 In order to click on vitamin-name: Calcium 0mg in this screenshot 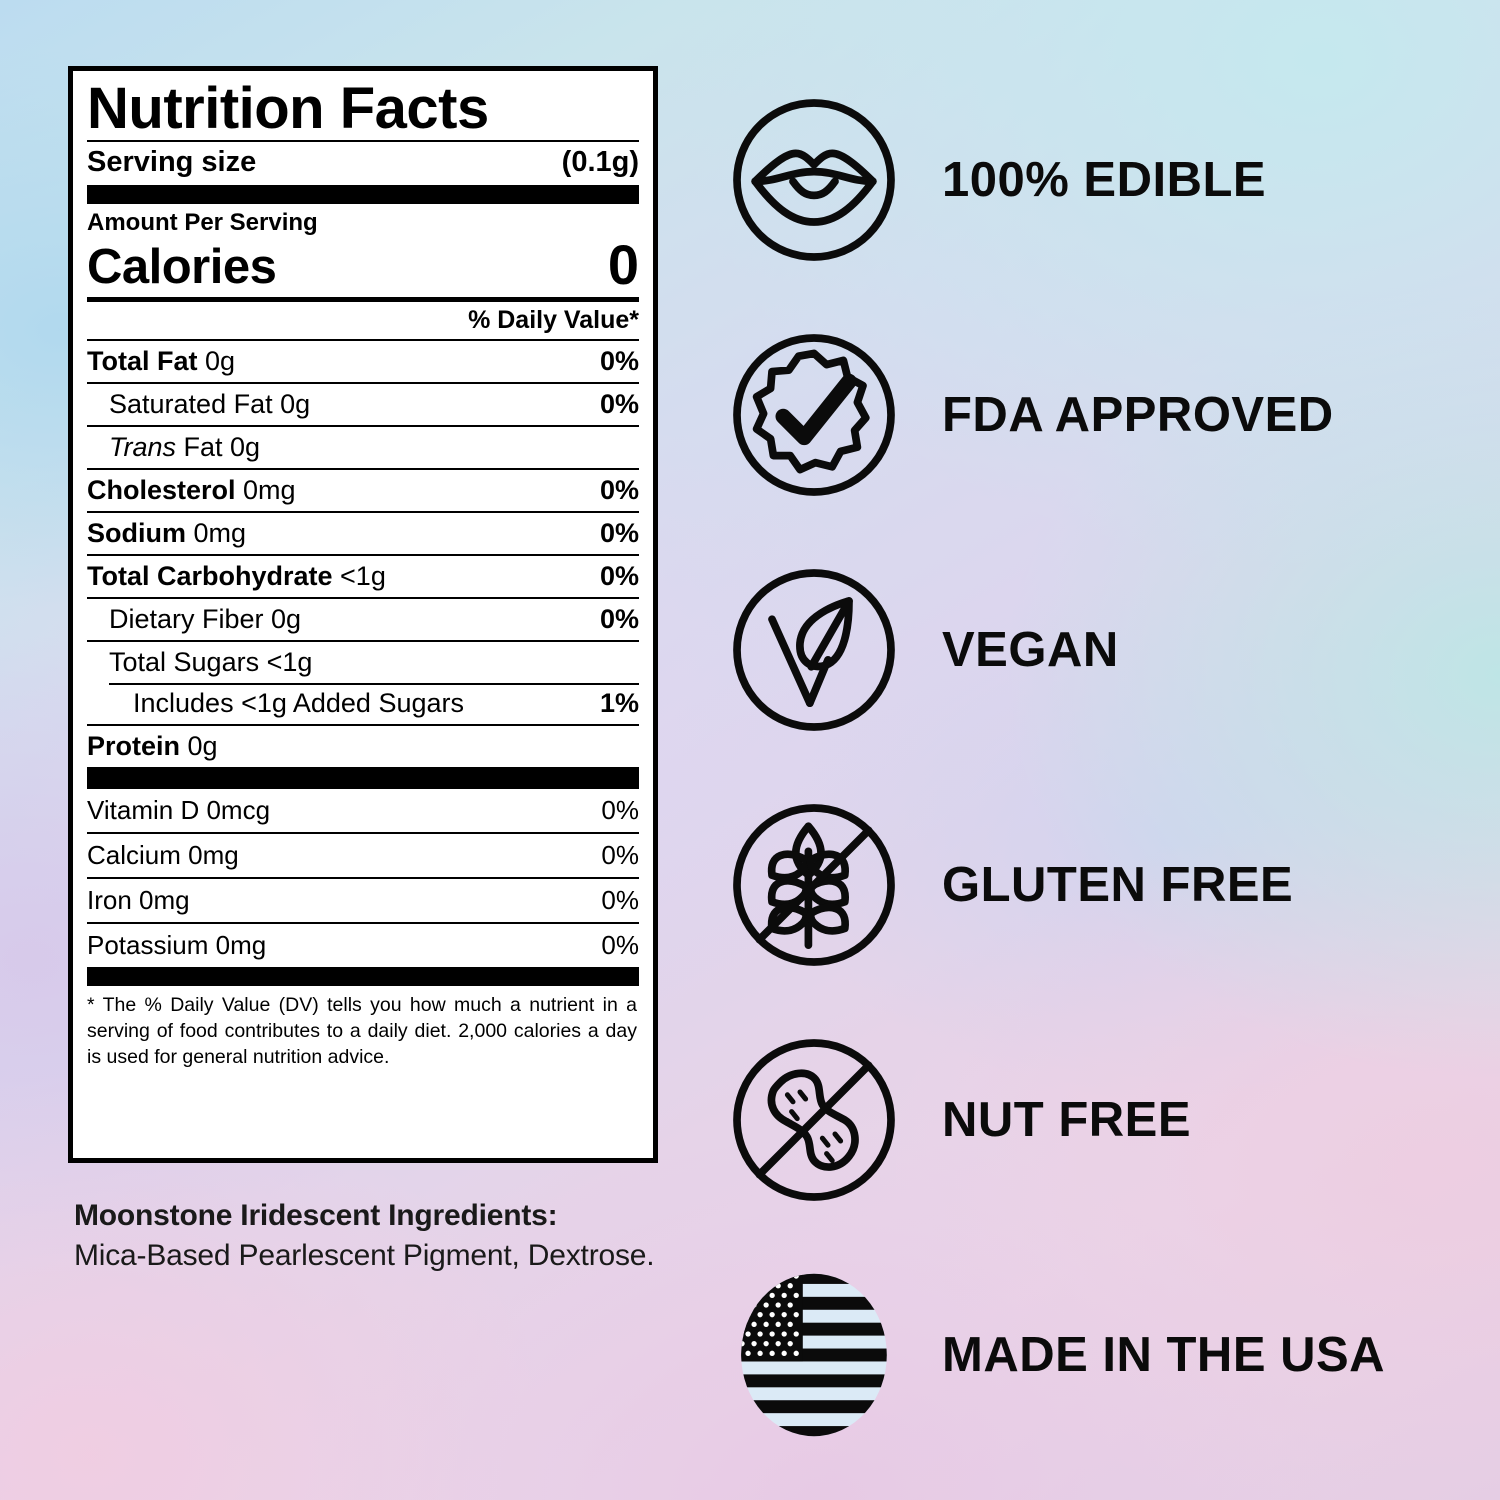, I will do `click(163, 854)`.